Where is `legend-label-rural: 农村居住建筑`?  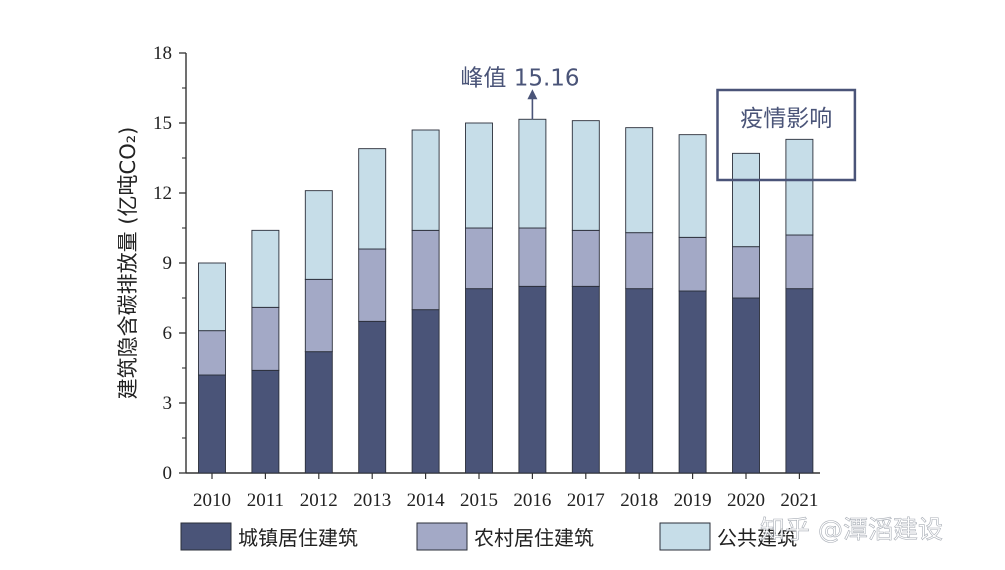
legend-label-rural: 农村居住建筑 is located at coordinates (534, 538).